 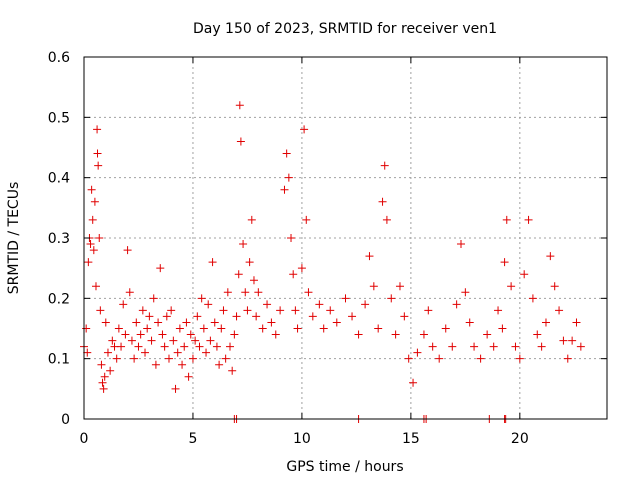 I want to click on x-tick-label: 10, so click(x=302, y=439).